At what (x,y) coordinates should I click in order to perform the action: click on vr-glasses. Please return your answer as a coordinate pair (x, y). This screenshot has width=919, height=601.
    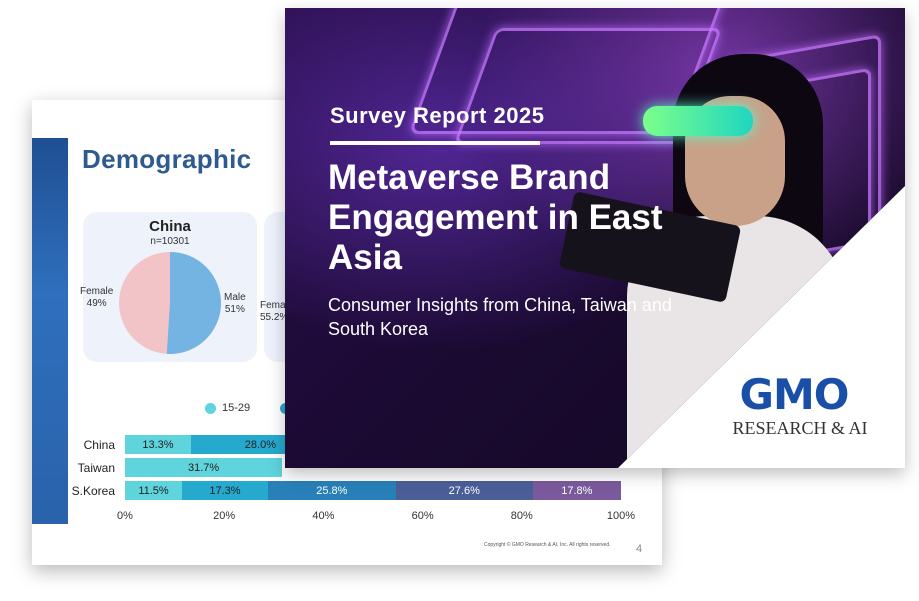
    Looking at the image, I should click on (698, 121).